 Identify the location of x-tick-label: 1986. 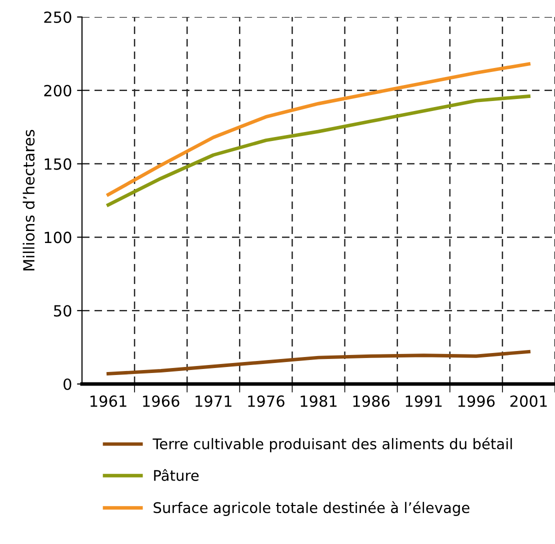
(371, 401).